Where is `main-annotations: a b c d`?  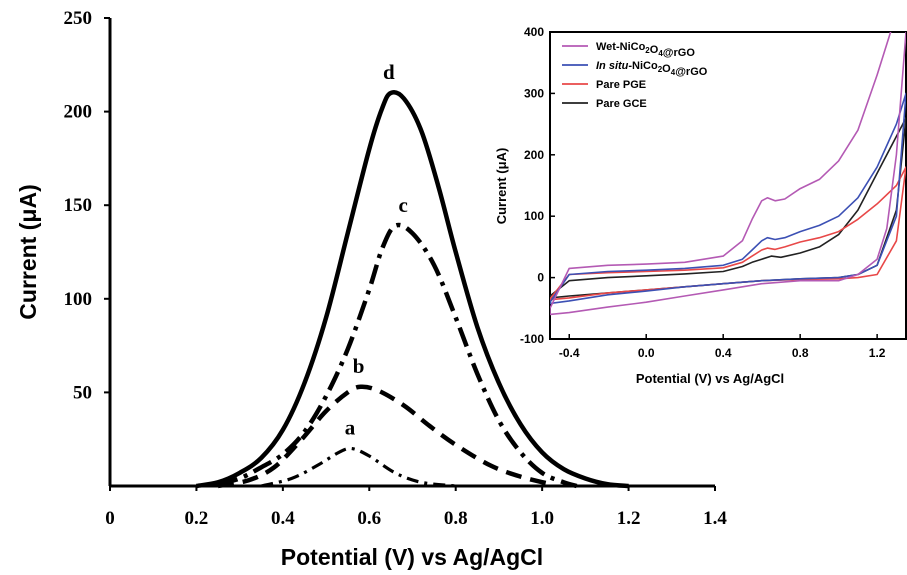 main-annotations: a b c d is located at coordinates (376, 250).